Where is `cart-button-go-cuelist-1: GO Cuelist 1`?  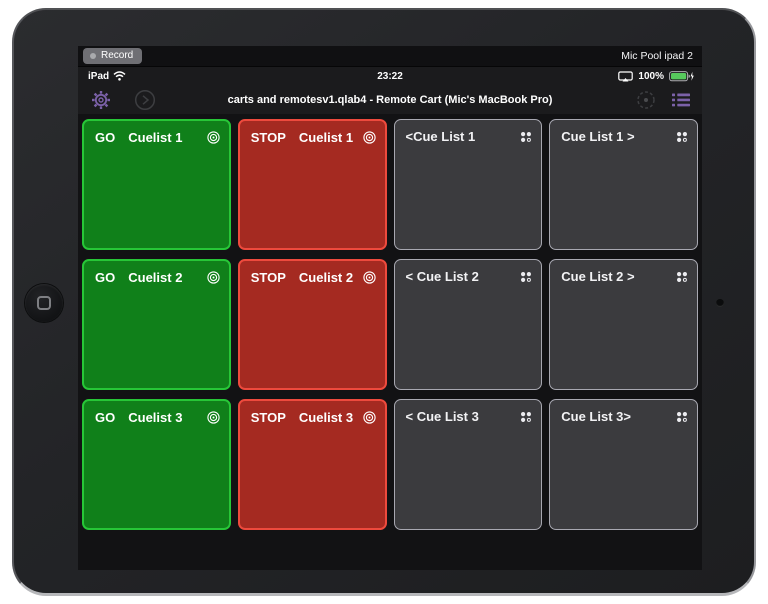
cart-button-go-cuelist-1: GO Cuelist 1 is located at coordinates (156, 184).